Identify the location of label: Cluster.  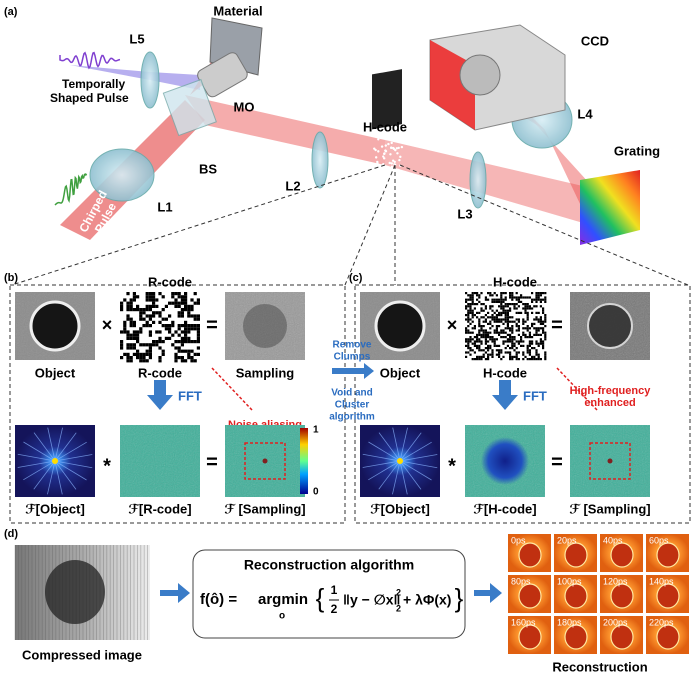
(352, 405).